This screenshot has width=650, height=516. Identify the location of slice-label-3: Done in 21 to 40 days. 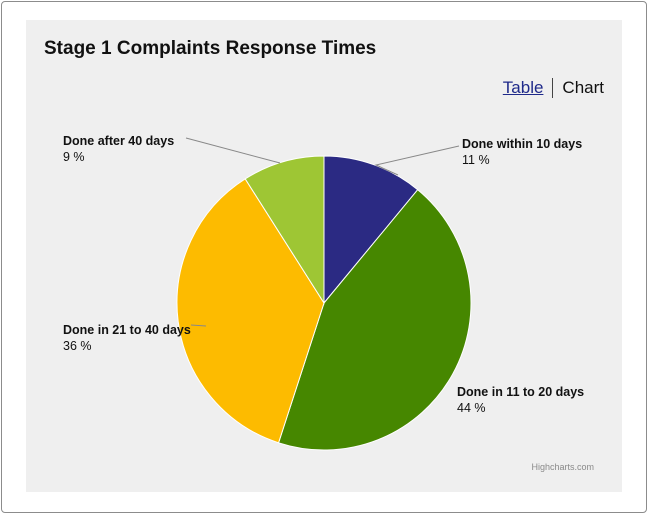
(127, 330).